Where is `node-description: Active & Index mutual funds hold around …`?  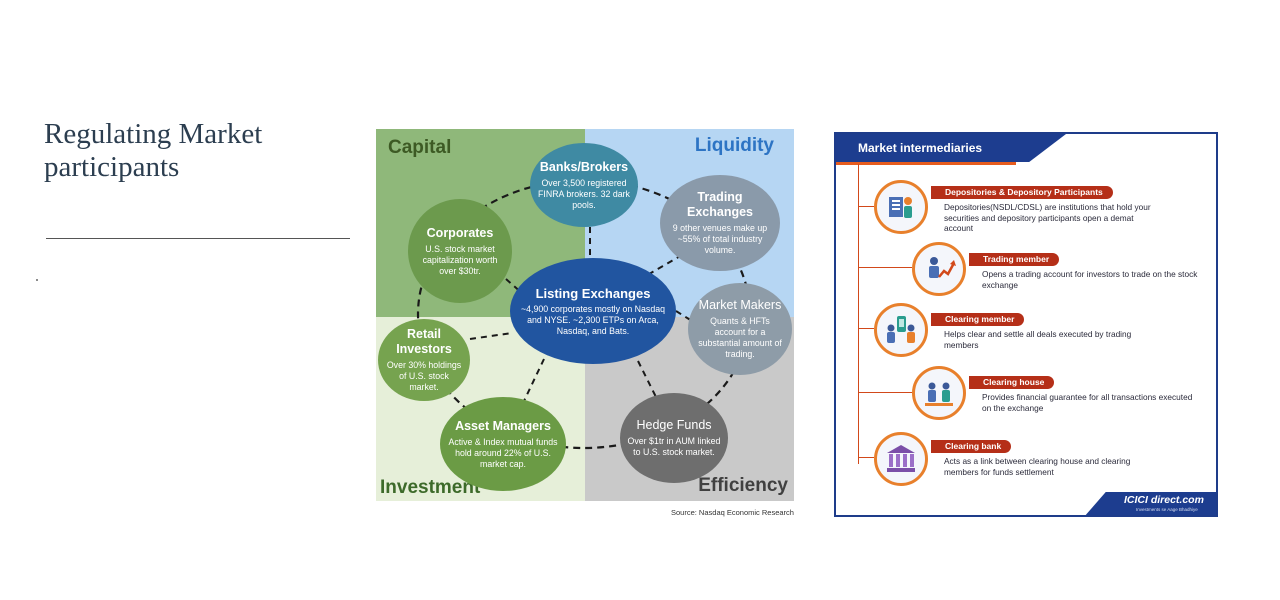
node-description: Active & Index mutual funds hold around … is located at coordinates (503, 452).